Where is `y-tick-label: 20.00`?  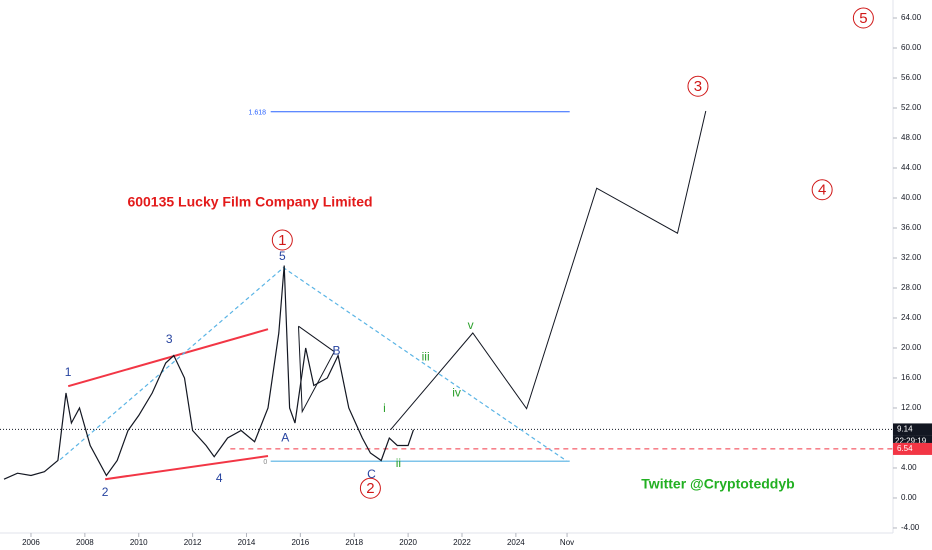 y-tick-label: 20.00 is located at coordinates (911, 347).